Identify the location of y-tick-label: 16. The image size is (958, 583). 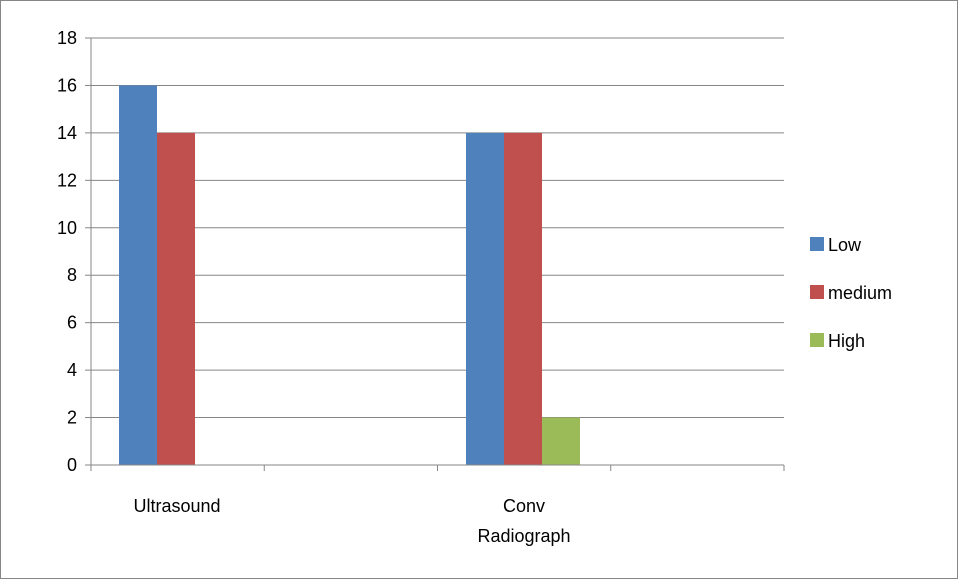
(67, 85).